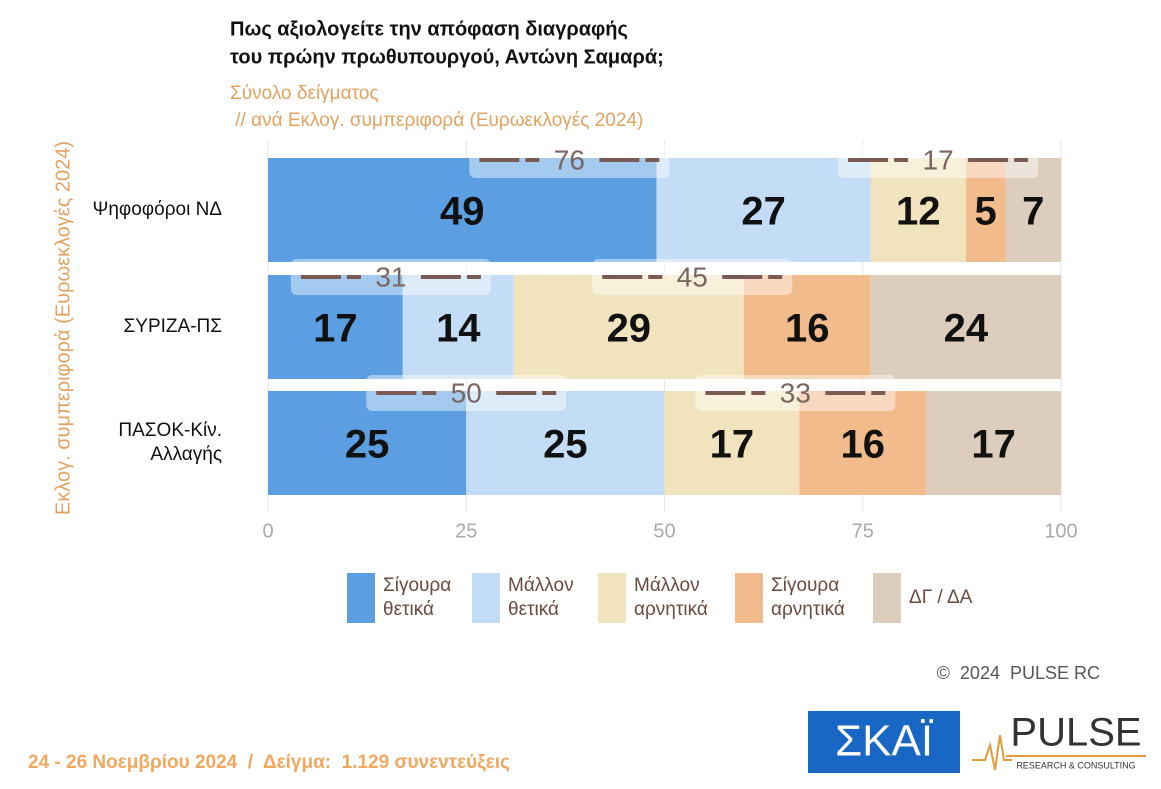 The image size is (1161, 789). What do you see at coordinates (429, 29) in the screenshot?
I see `chart-title: Πως αξιολογείτε την απόφαση διαγραφής` at bounding box center [429, 29].